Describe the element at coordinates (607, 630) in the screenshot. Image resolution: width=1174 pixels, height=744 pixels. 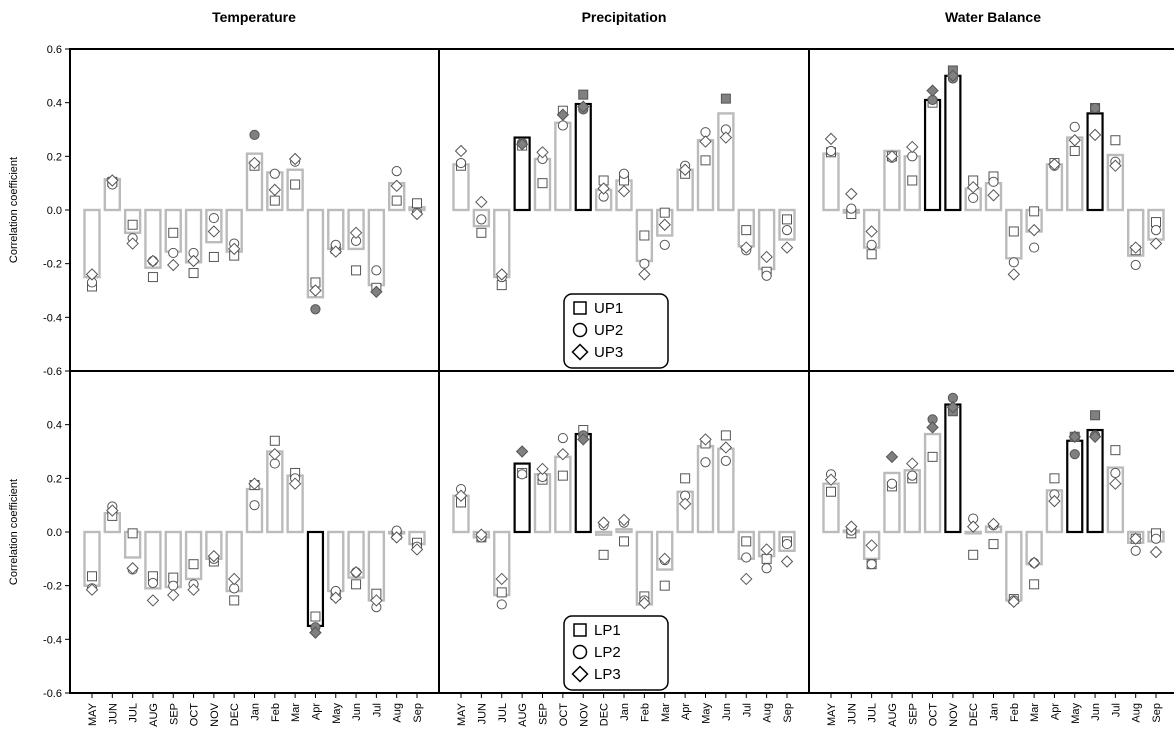
I see `legend-label: LP1` at that location.